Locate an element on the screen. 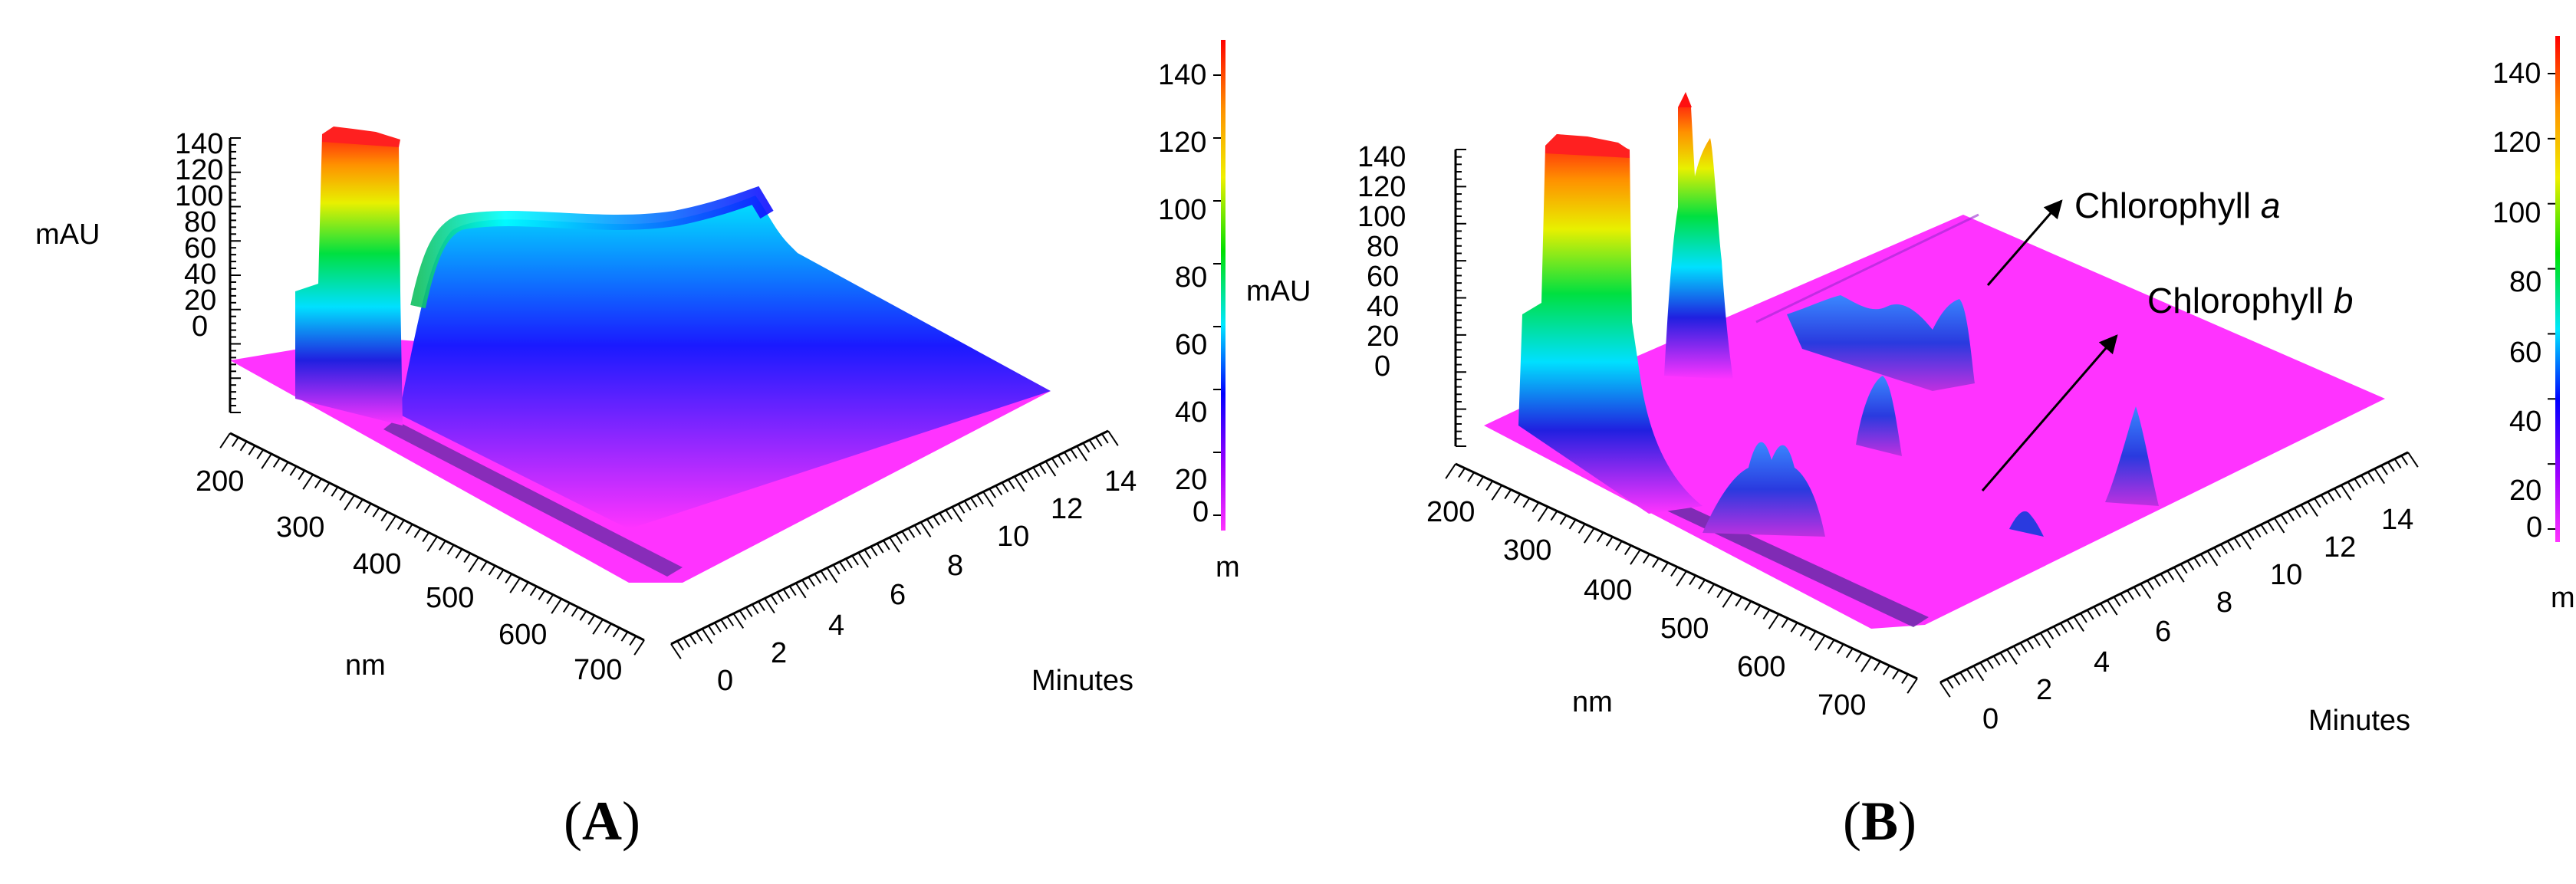 The width and height of the screenshot is (2576, 884). panel-a-colorbar is located at coordinates (1223, 285).